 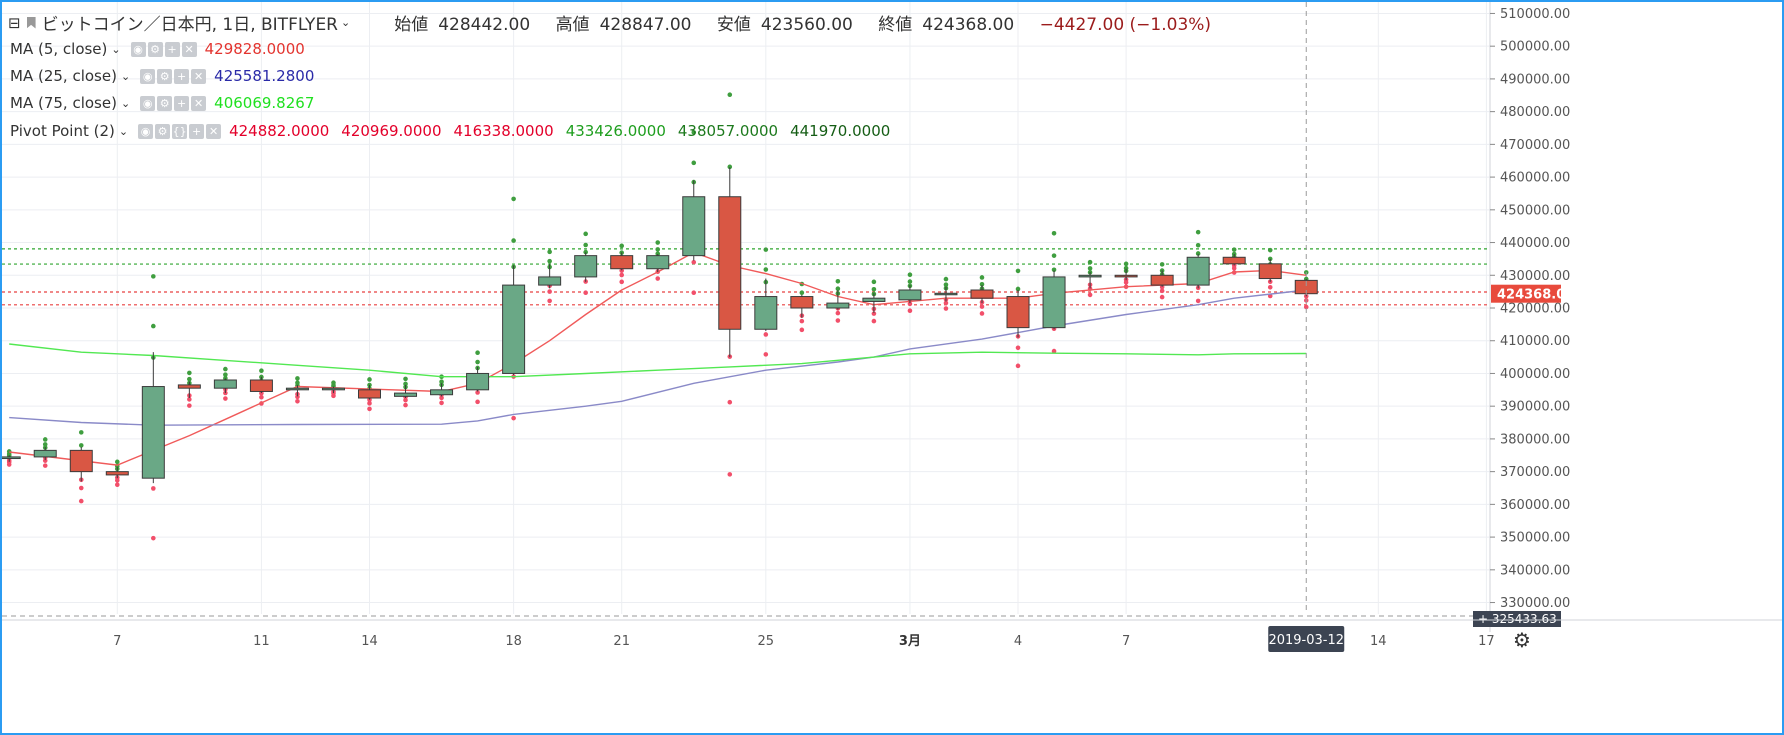 I want to click on indicator-legend-row: MA (75, close) ⌄ ◉ ⚙ + ✕ 406069.8267, so click(x=168, y=103).